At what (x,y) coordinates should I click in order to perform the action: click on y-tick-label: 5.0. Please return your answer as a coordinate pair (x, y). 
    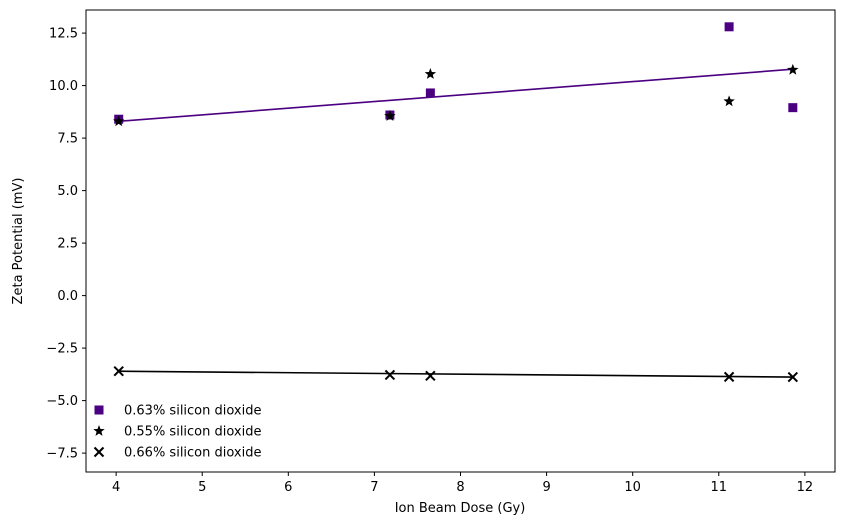
    Looking at the image, I should click on (67, 191).